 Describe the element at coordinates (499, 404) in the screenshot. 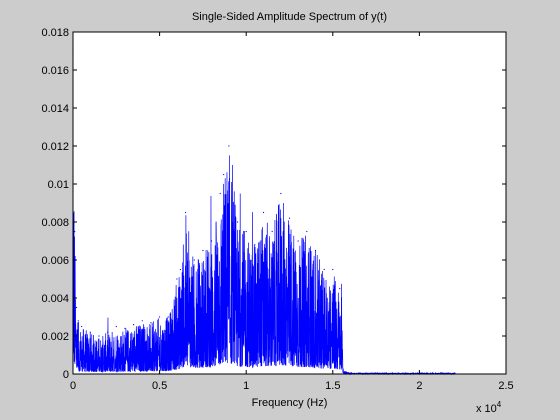

I see `x-axis-multiplier-exponent: 4` at that location.